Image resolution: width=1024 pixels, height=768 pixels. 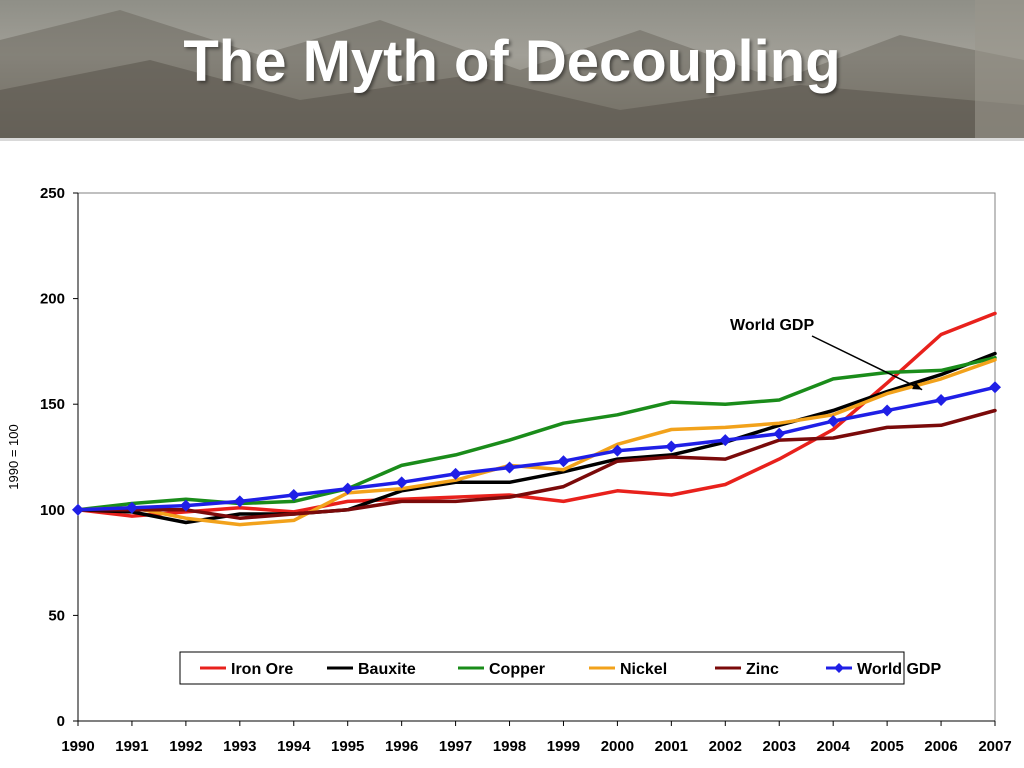 What do you see at coordinates (262, 669) in the screenshot?
I see `legend-label-iron-ore: Iron Ore` at bounding box center [262, 669].